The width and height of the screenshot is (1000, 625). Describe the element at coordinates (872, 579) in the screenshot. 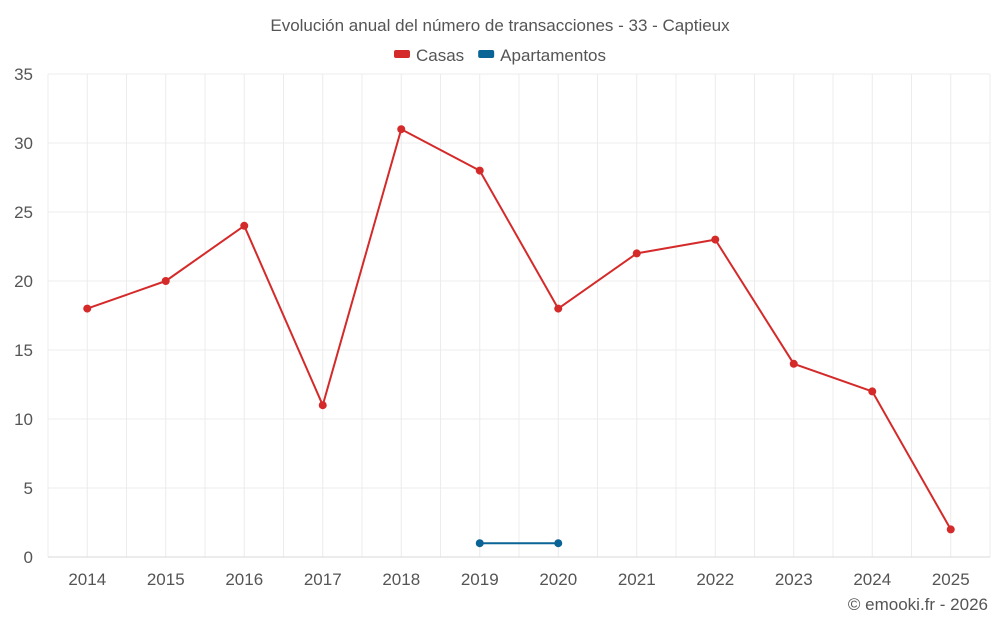

I see `x-tick-label: 2024` at that location.